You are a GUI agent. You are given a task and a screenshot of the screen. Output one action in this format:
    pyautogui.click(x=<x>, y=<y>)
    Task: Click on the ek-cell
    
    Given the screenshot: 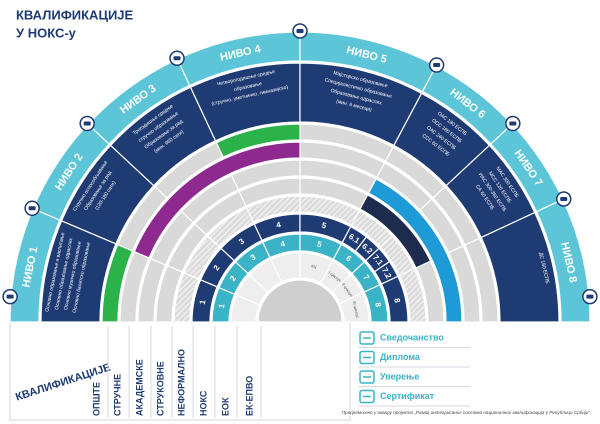 What is the action you would take?
    pyautogui.click(x=354, y=307)
    